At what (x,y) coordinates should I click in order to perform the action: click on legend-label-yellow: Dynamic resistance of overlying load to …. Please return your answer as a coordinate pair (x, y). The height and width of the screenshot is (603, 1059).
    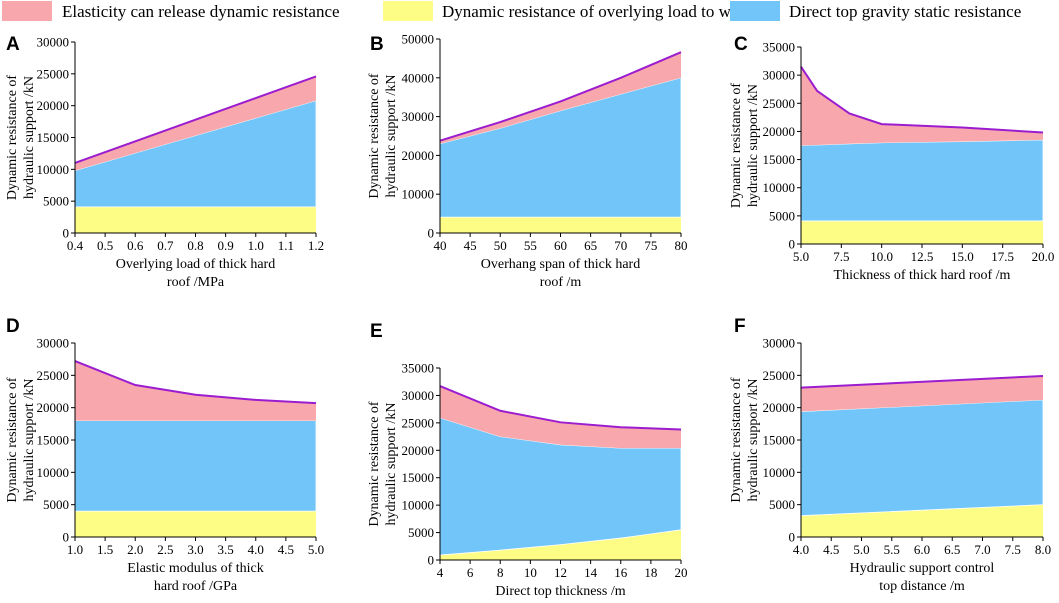
    Looking at the image, I should click on (598, 11).